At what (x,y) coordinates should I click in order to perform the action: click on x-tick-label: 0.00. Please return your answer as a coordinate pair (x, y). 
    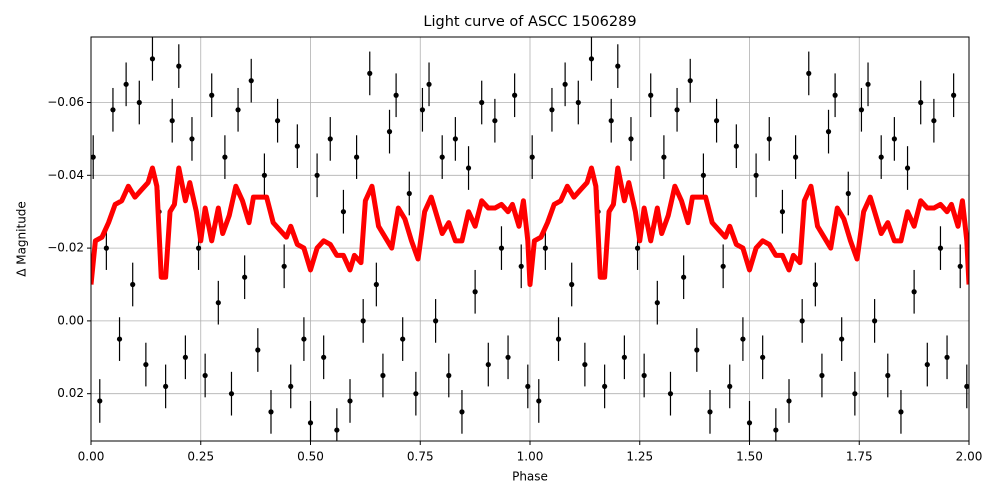
    Looking at the image, I should click on (91, 457).